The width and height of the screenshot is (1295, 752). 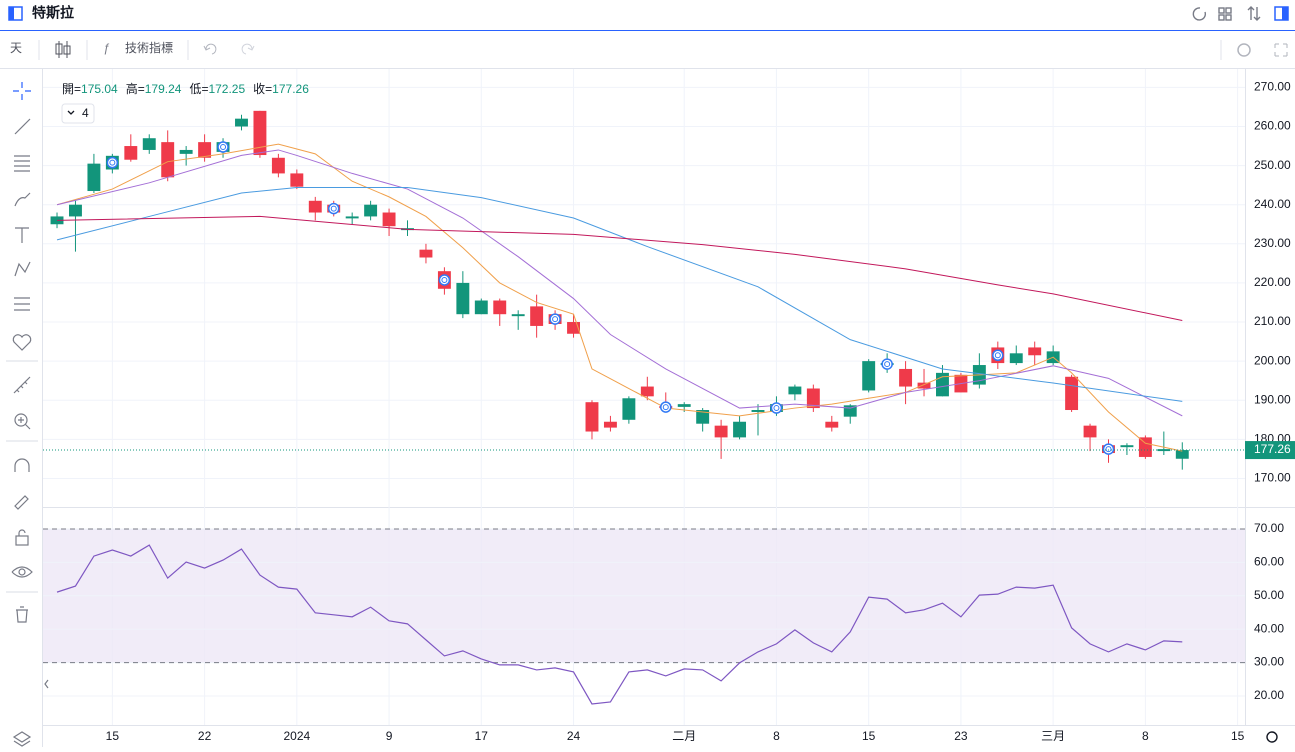 What do you see at coordinates (248, 49) in the screenshot?
I see `redo-icon` at bounding box center [248, 49].